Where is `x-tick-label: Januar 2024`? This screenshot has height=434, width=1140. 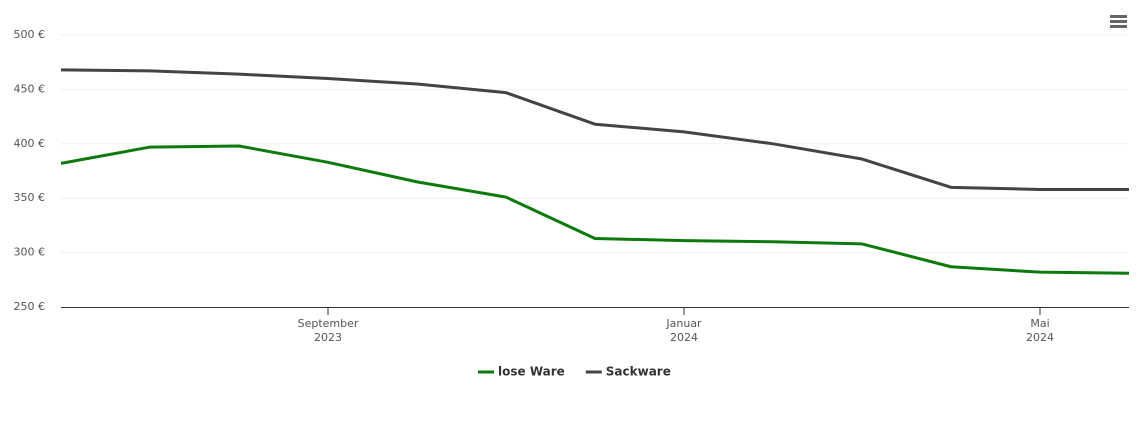
x-tick-label: Januar 2024 is located at coordinates (683, 330).